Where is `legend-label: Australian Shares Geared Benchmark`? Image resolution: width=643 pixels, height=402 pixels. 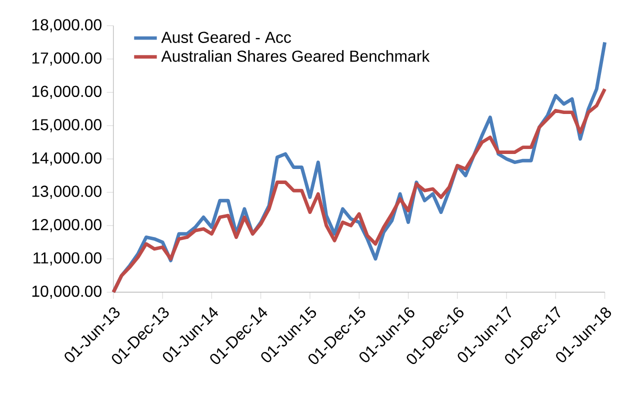
legend-label: Australian Shares Geared Benchmark is located at coordinates (295, 56).